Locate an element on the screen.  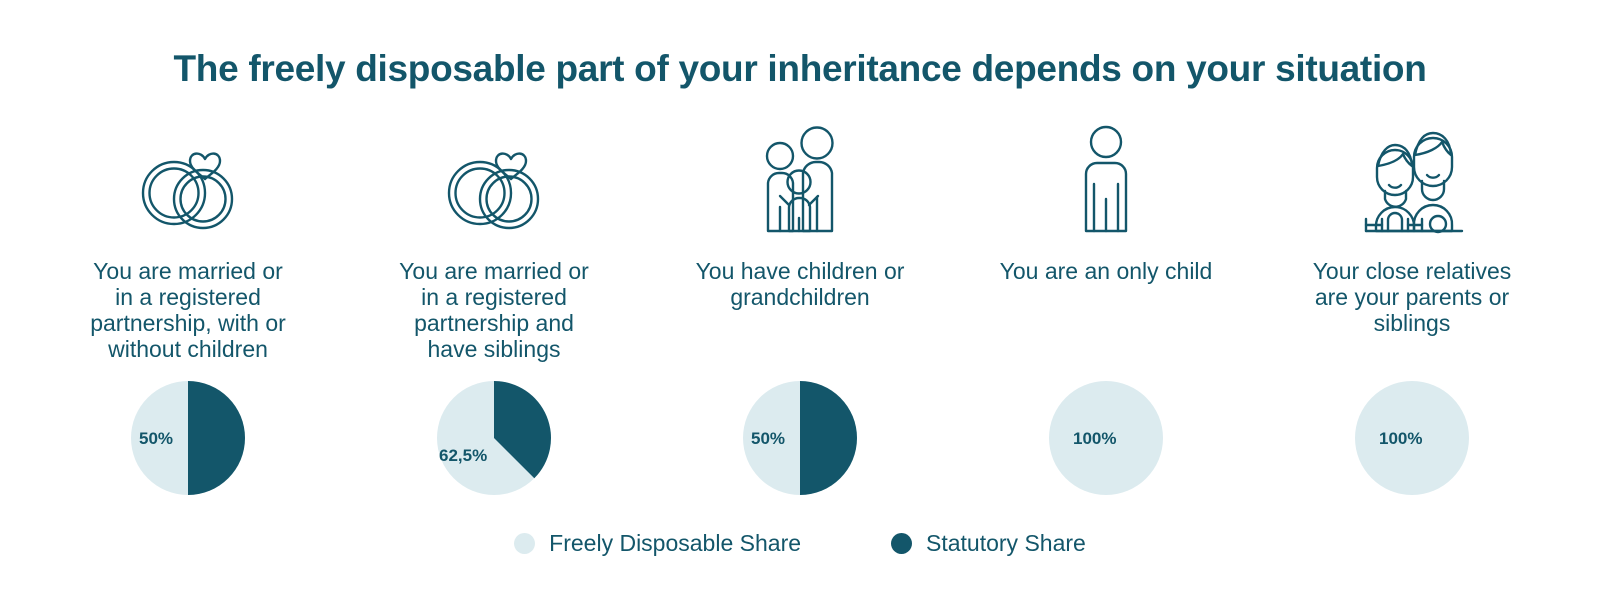
label-line: You have children or is located at coordinates (800, 271).